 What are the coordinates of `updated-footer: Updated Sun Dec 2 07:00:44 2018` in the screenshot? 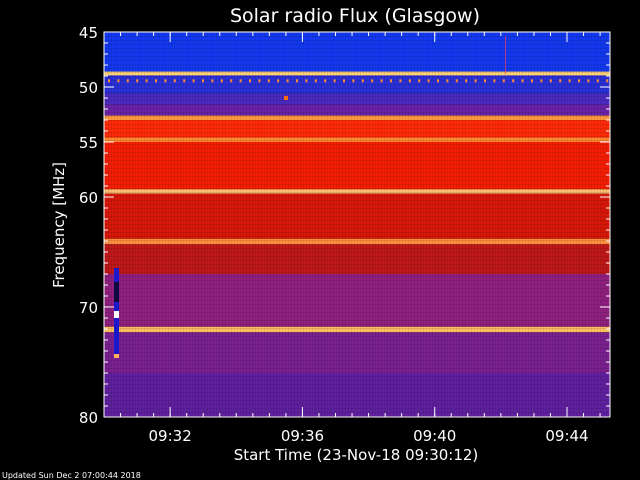 It's located at (71, 475).